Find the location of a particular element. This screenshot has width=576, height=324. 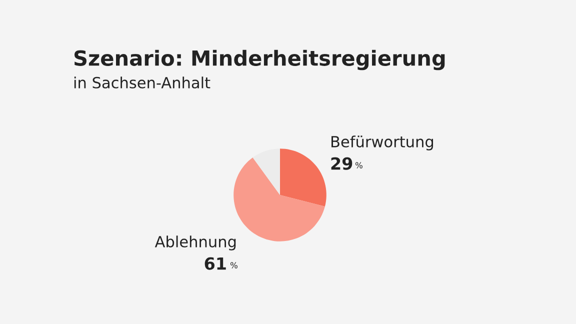

chart-subtitle: in Sachsen-Anhalt is located at coordinates (142, 82).